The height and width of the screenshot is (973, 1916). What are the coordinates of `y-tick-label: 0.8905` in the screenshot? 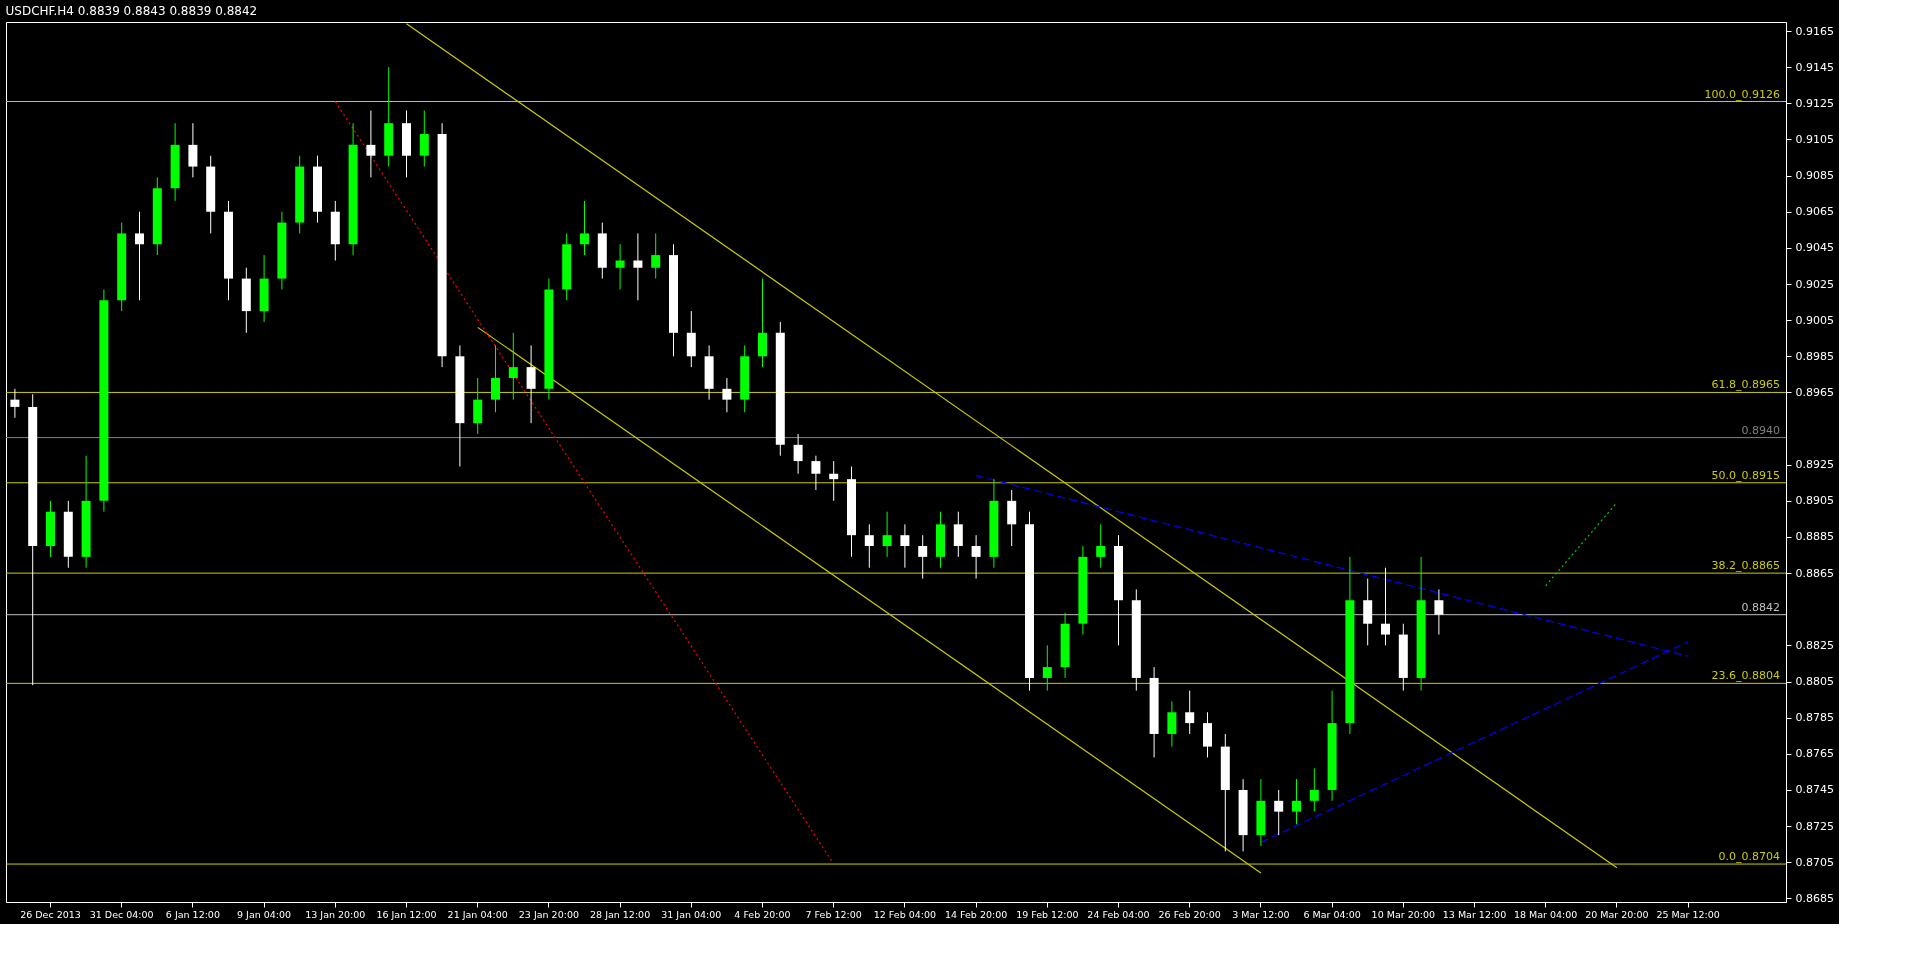 It's located at (1814, 501).